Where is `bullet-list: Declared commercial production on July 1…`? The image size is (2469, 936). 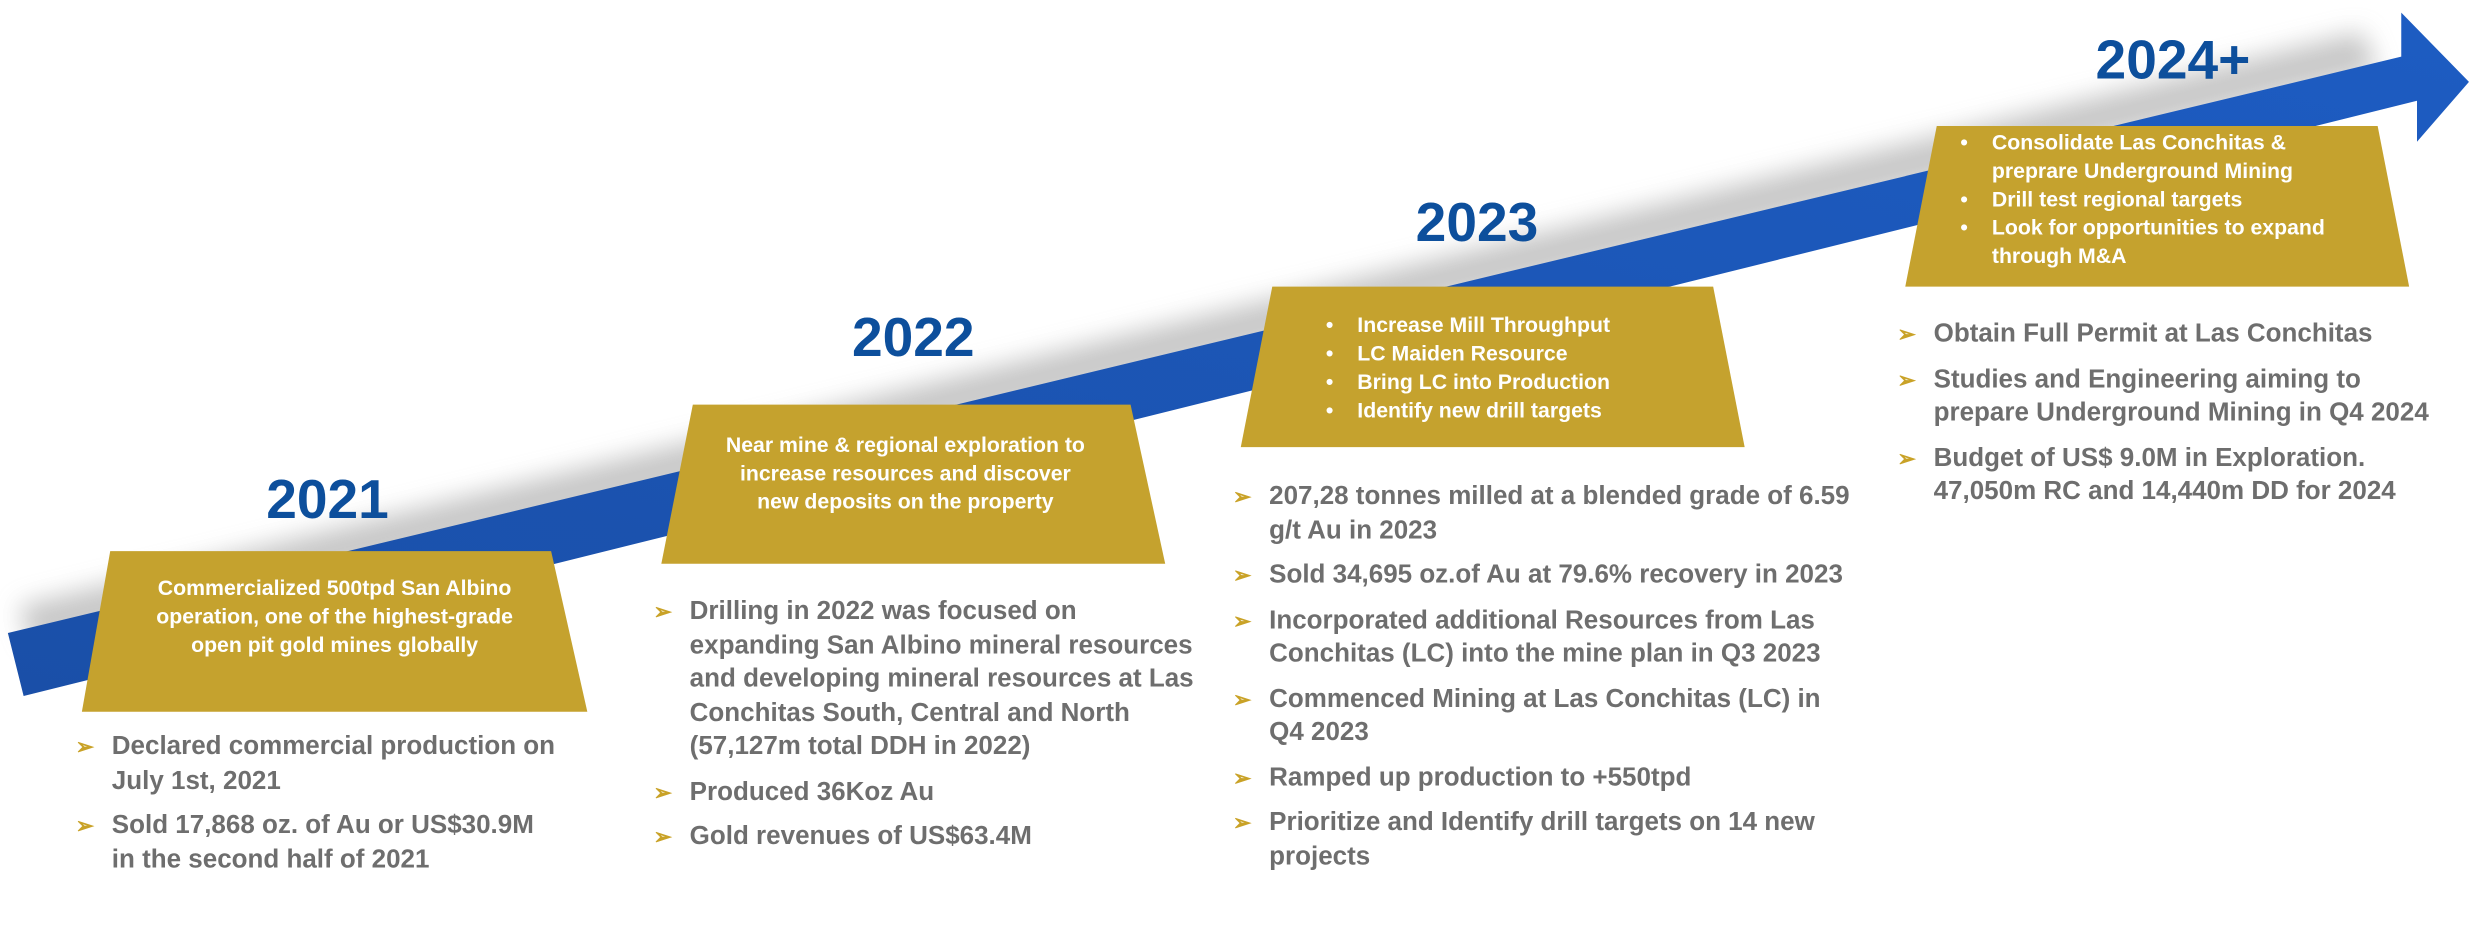
bullet-list: Declared commercial production on July 1… is located at coordinates (320, 809).